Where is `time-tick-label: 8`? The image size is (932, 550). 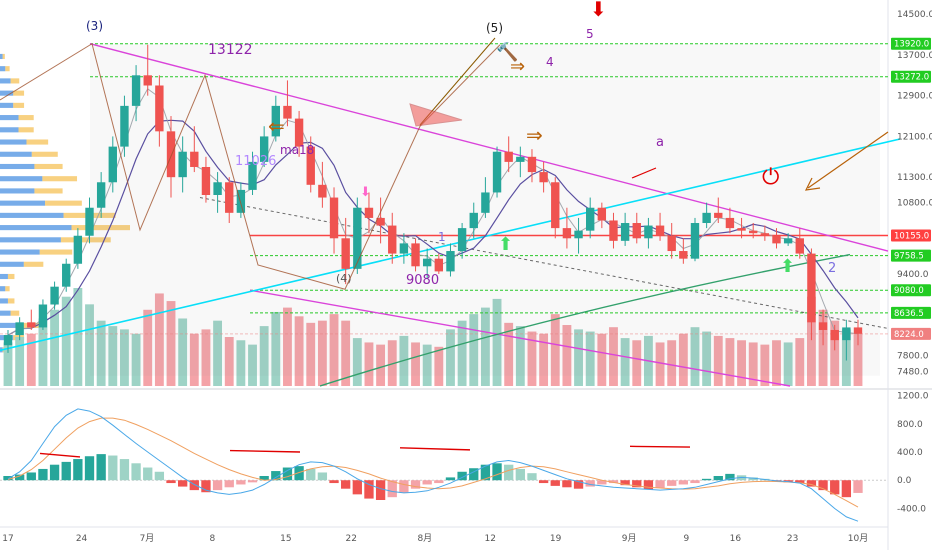 time-tick-label: 8 is located at coordinates (212, 539).